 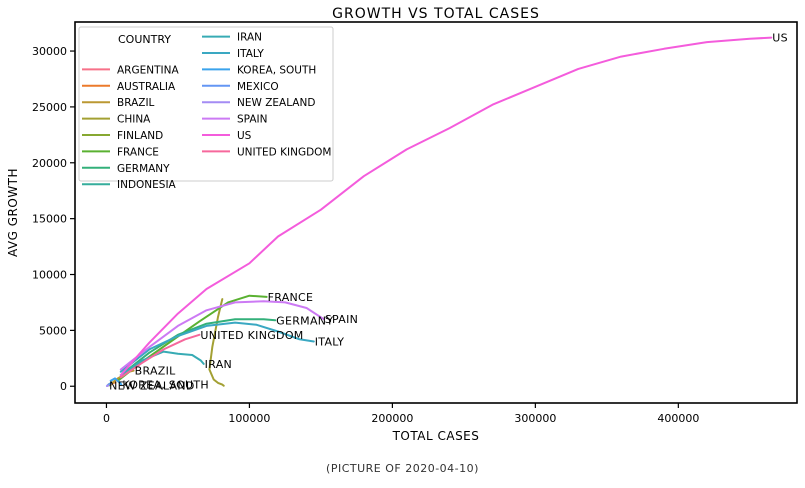 What do you see at coordinates (49, 107) in the screenshot?
I see `y-tick-label: 25000` at bounding box center [49, 107].